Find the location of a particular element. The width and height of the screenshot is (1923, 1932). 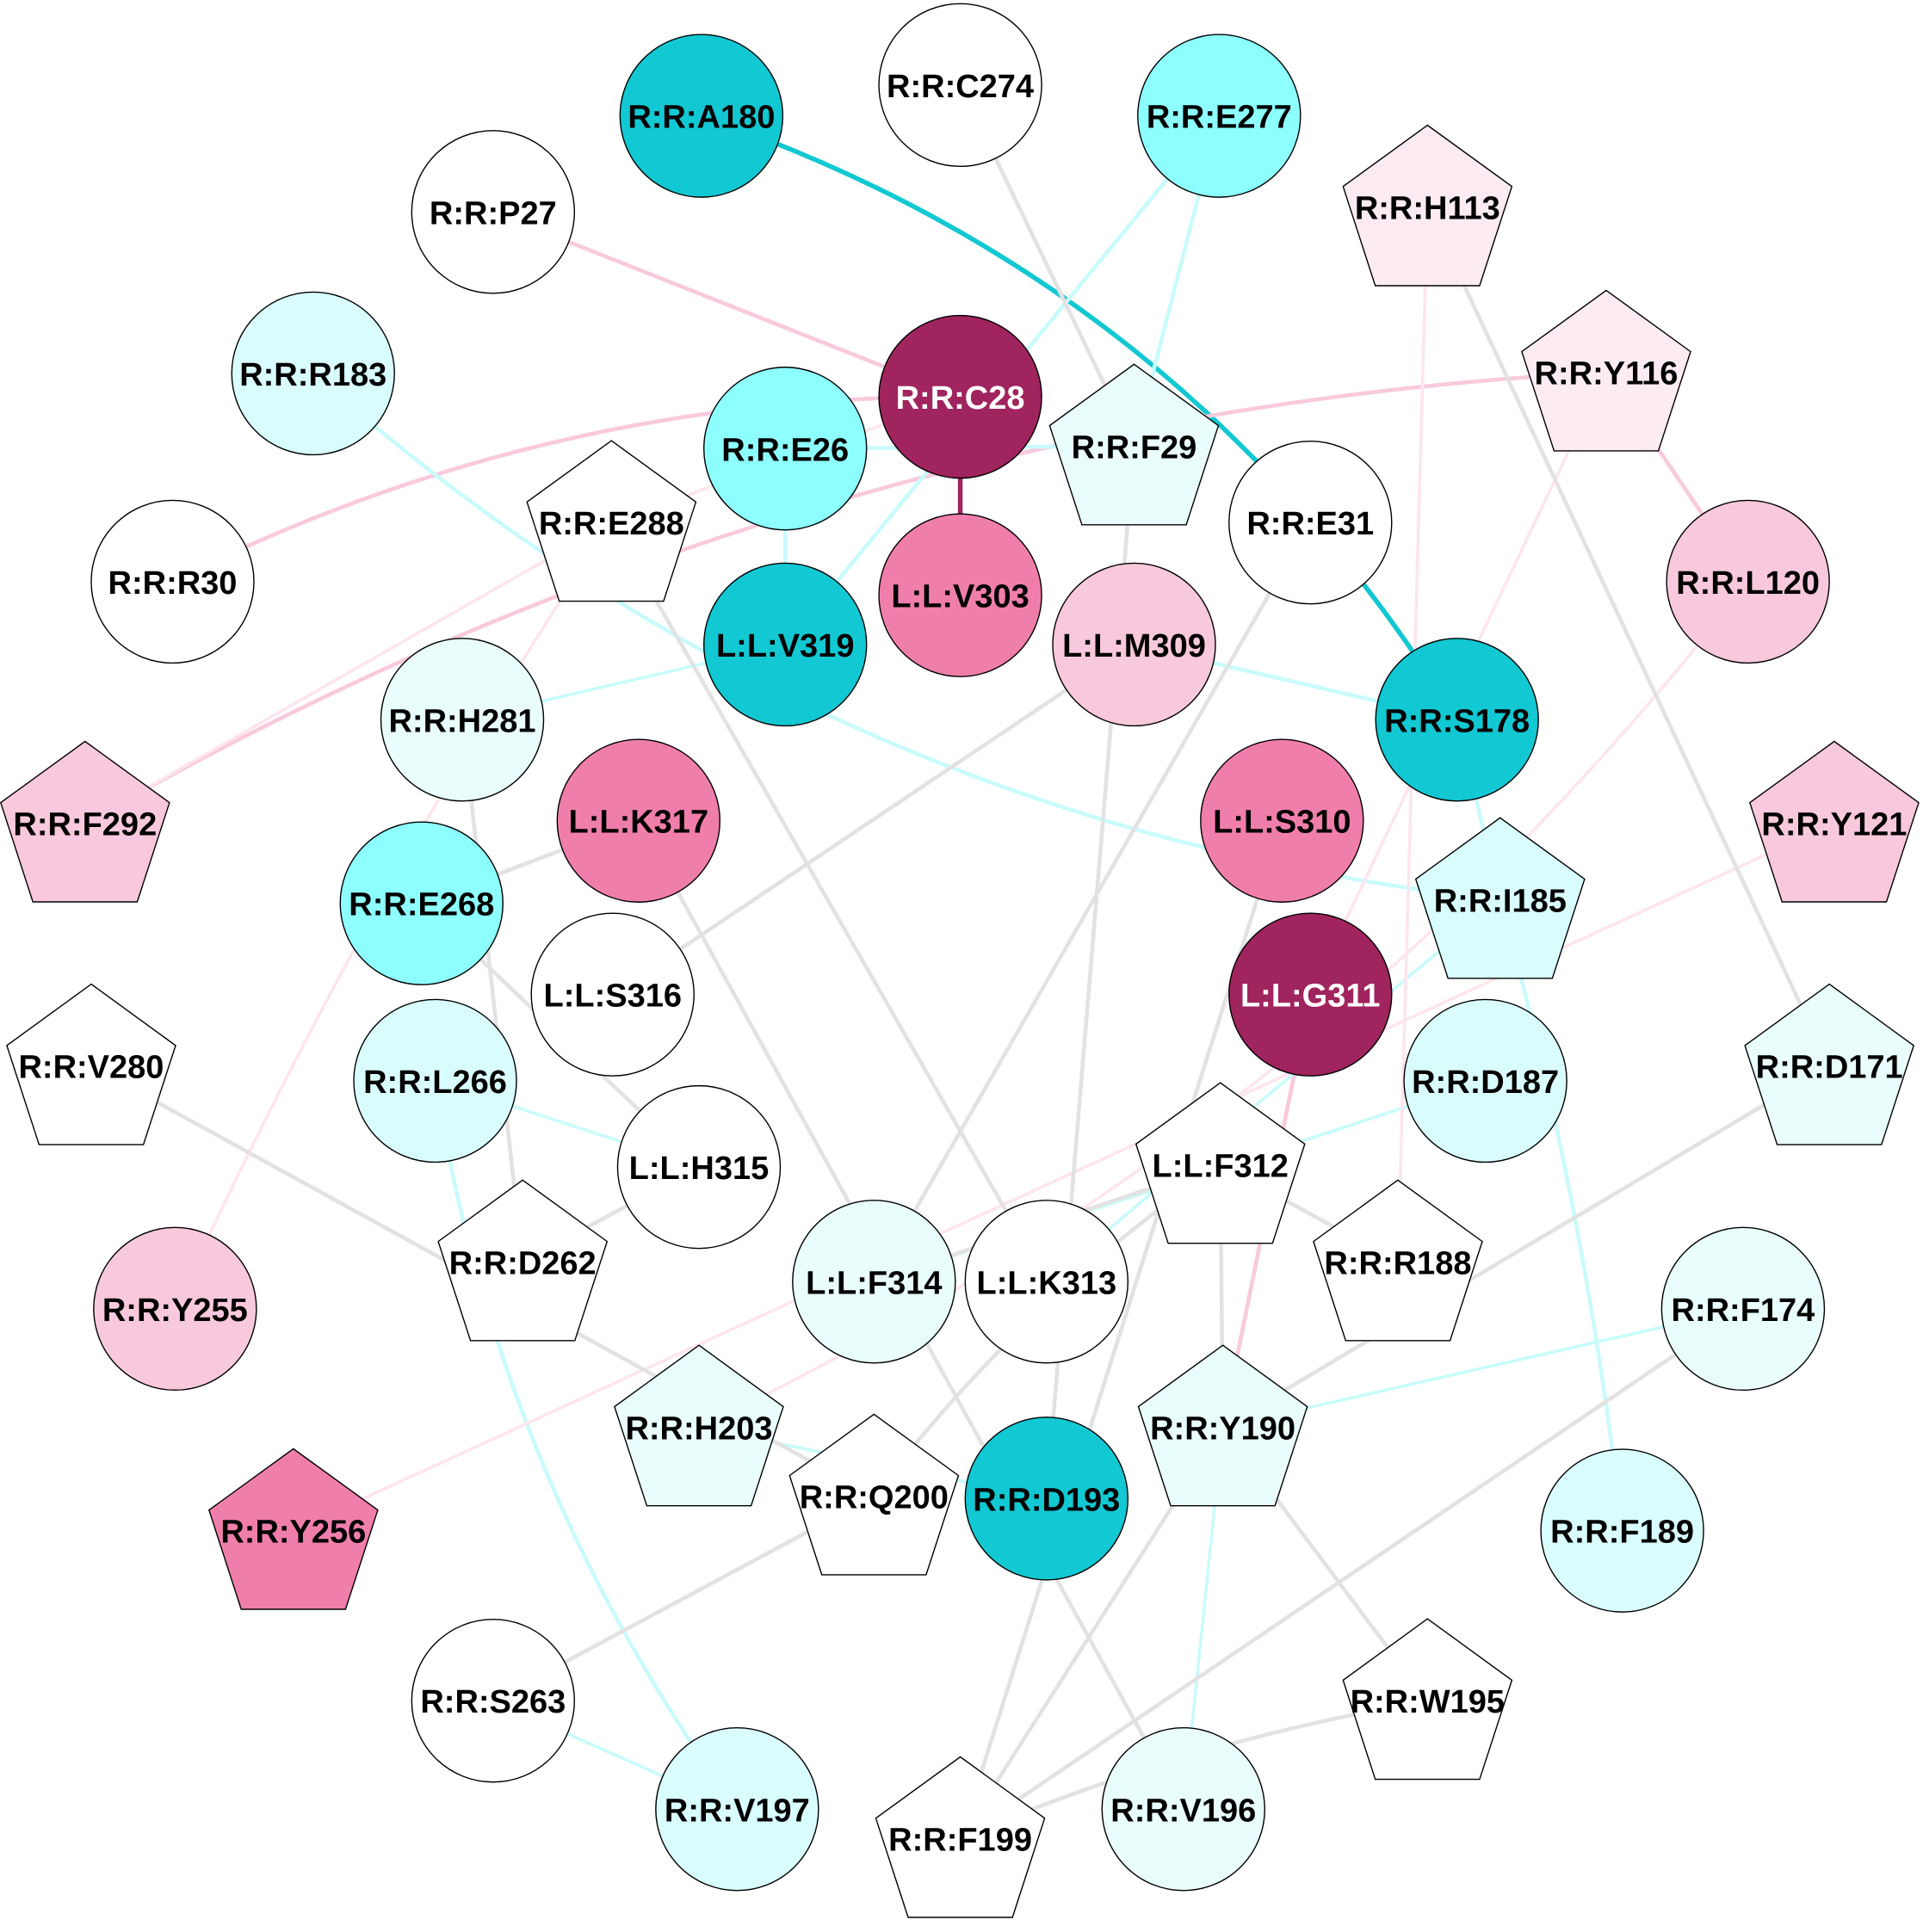

node-label: L:L:F312 is located at coordinates (1221, 1166).